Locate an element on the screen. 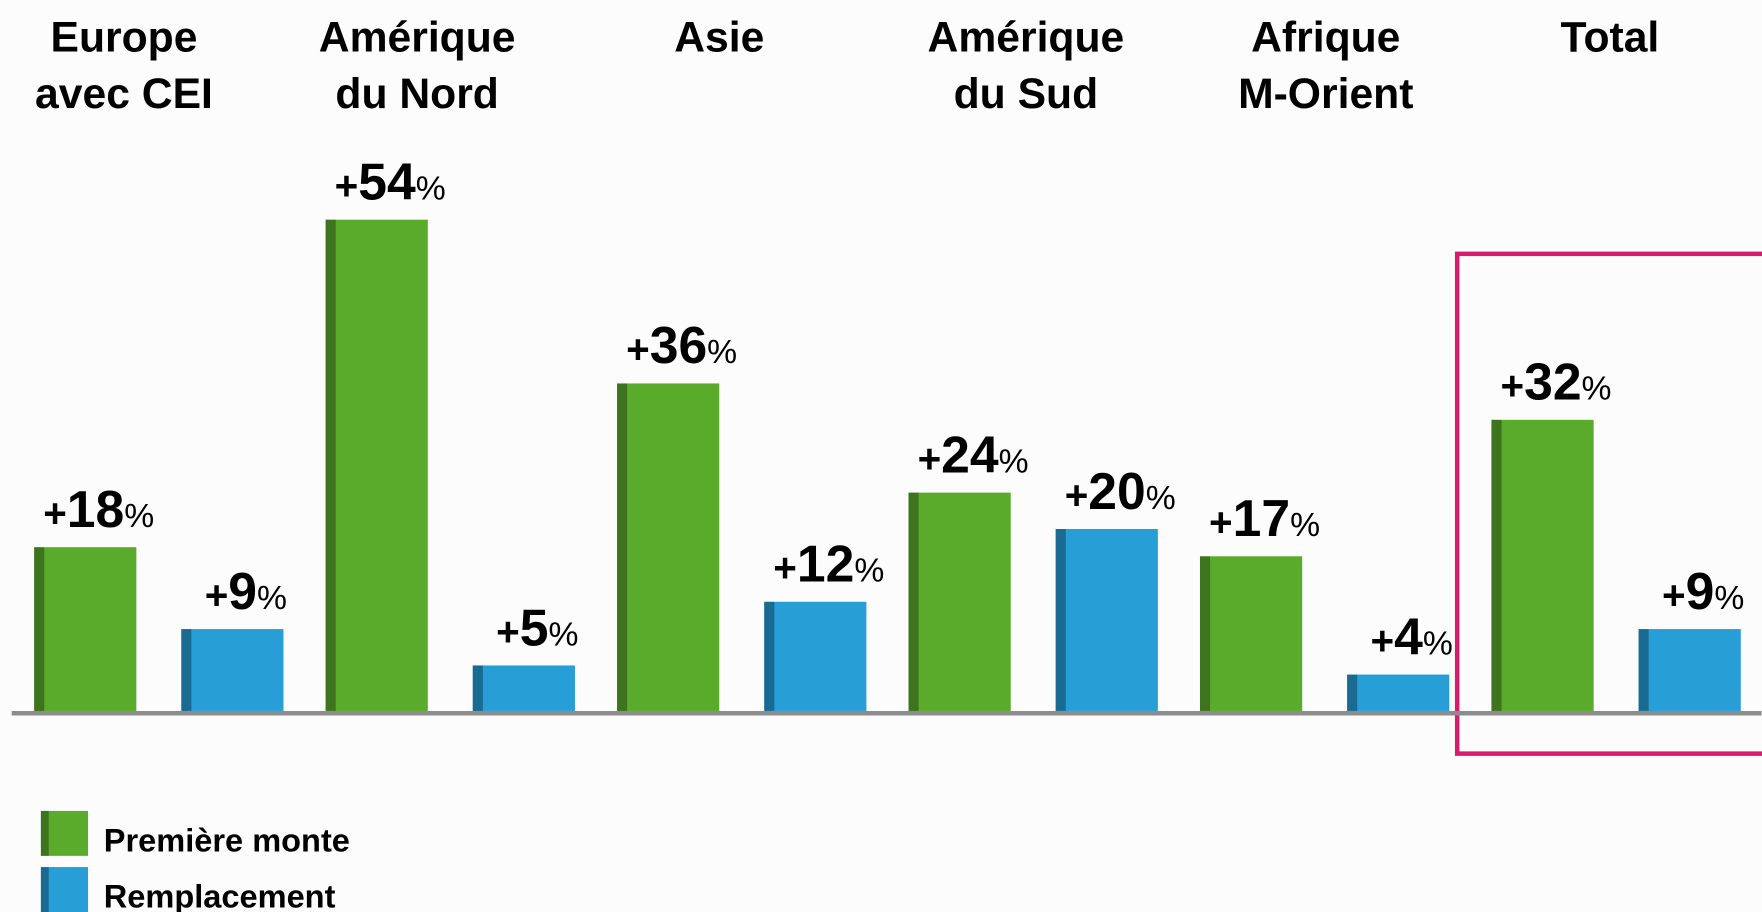 This screenshot has height=912, width=1762. value-label: +17% is located at coordinates (1264, 518).